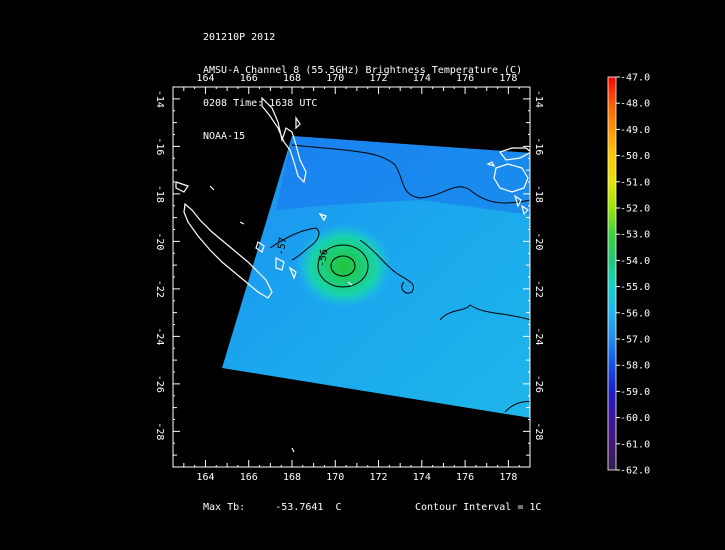  Describe the element at coordinates (324, 258) in the screenshot. I see `contour-label: -56` at that location.